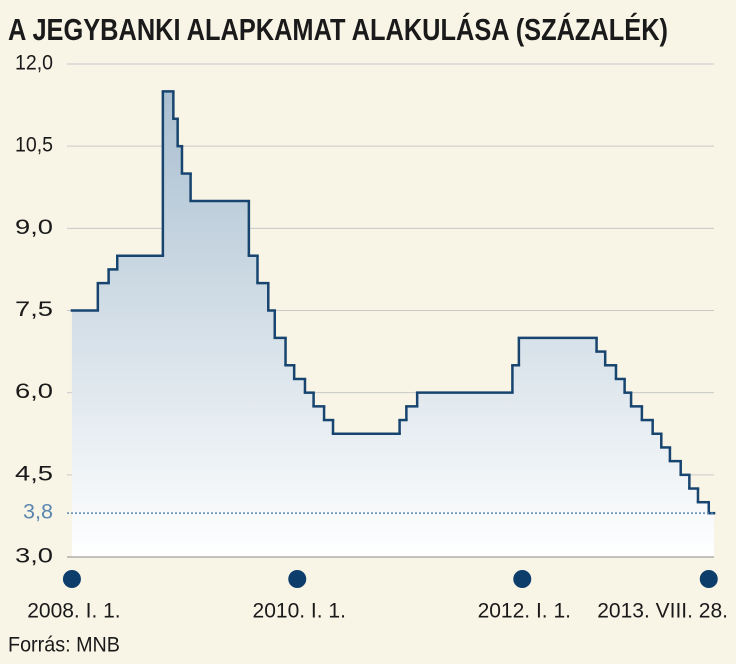  Describe the element at coordinates (34, 391) in the screenshot. I see `y-tick-label: 6,0` at that location.